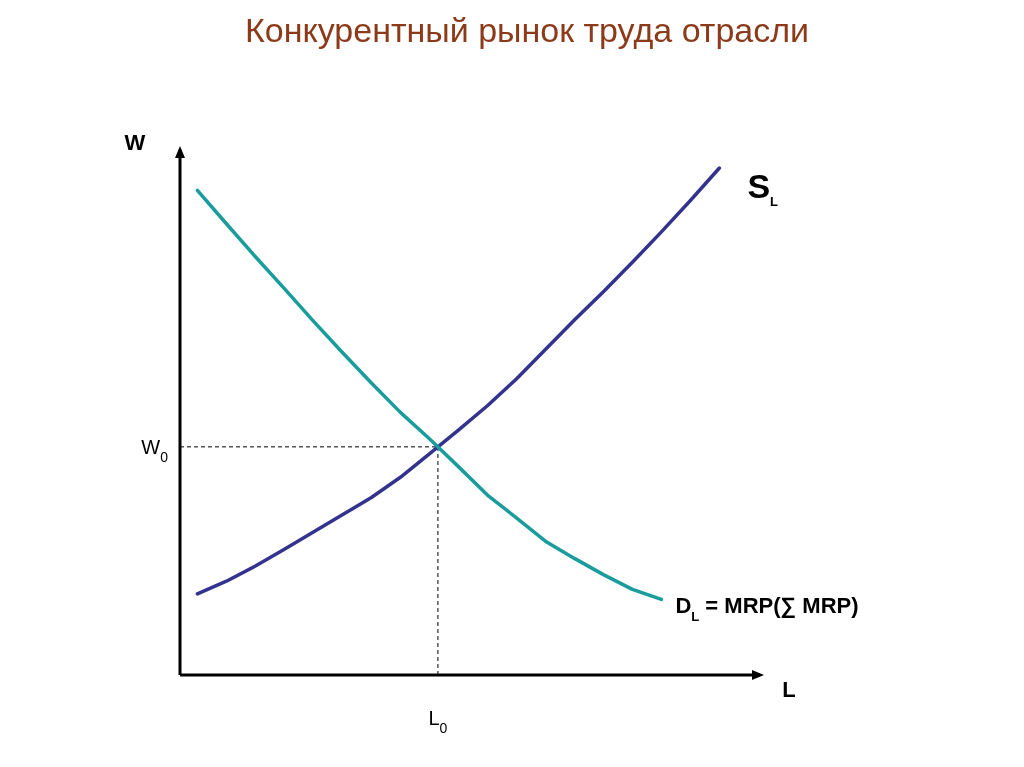 This screenshot has height=767, width=1024. What do you see at coordinates (135, 142) in the screenshot?
I see `y-axis-title: W` at bounding box center [135, 142].